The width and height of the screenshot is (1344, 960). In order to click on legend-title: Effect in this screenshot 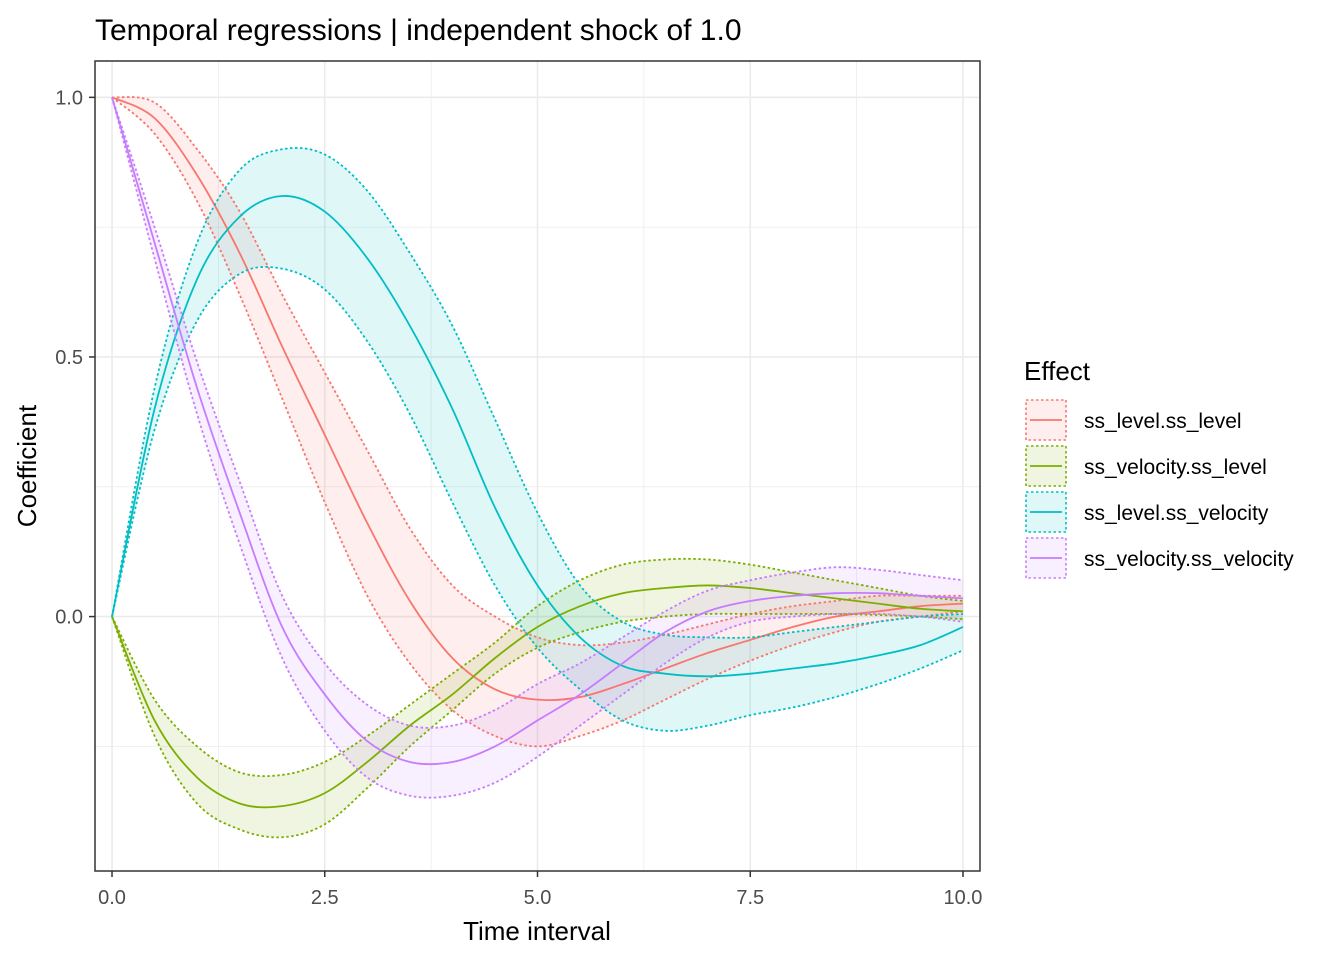, I will do `click(1057, 371)`.